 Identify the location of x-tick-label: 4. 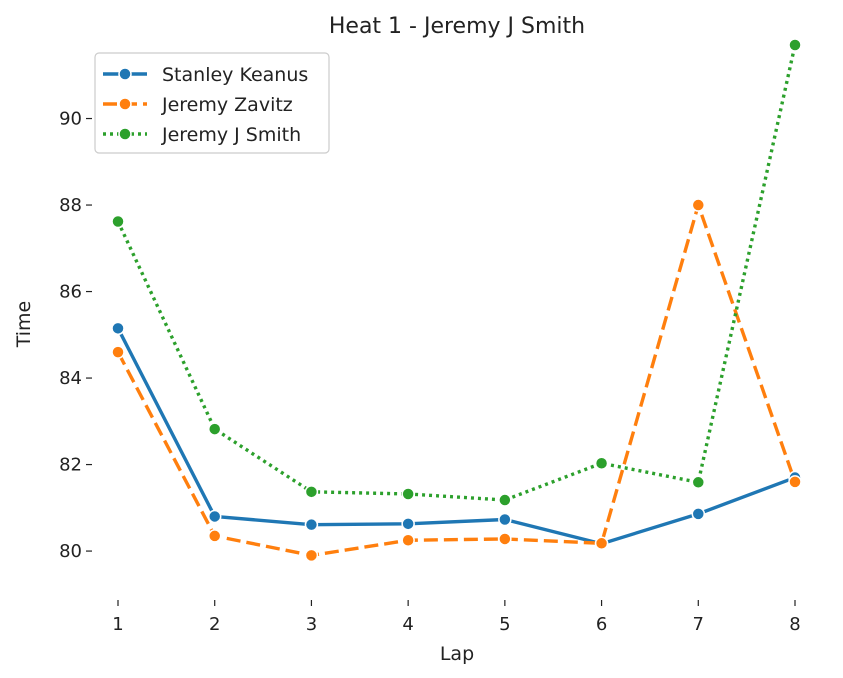
(407, 624).